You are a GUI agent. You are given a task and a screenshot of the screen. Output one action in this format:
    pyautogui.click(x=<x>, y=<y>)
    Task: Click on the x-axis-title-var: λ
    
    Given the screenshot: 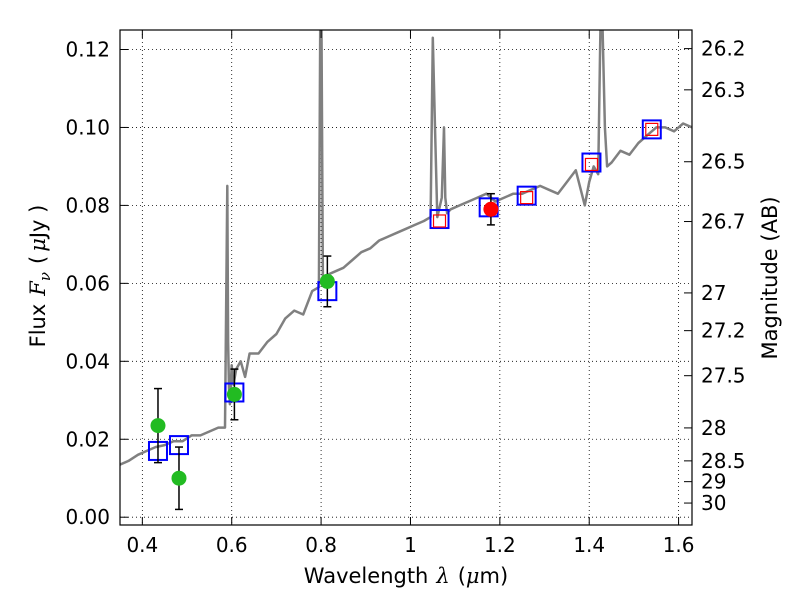 What is the action you would take?
    pyautogui.click(x=442, y=576)
    